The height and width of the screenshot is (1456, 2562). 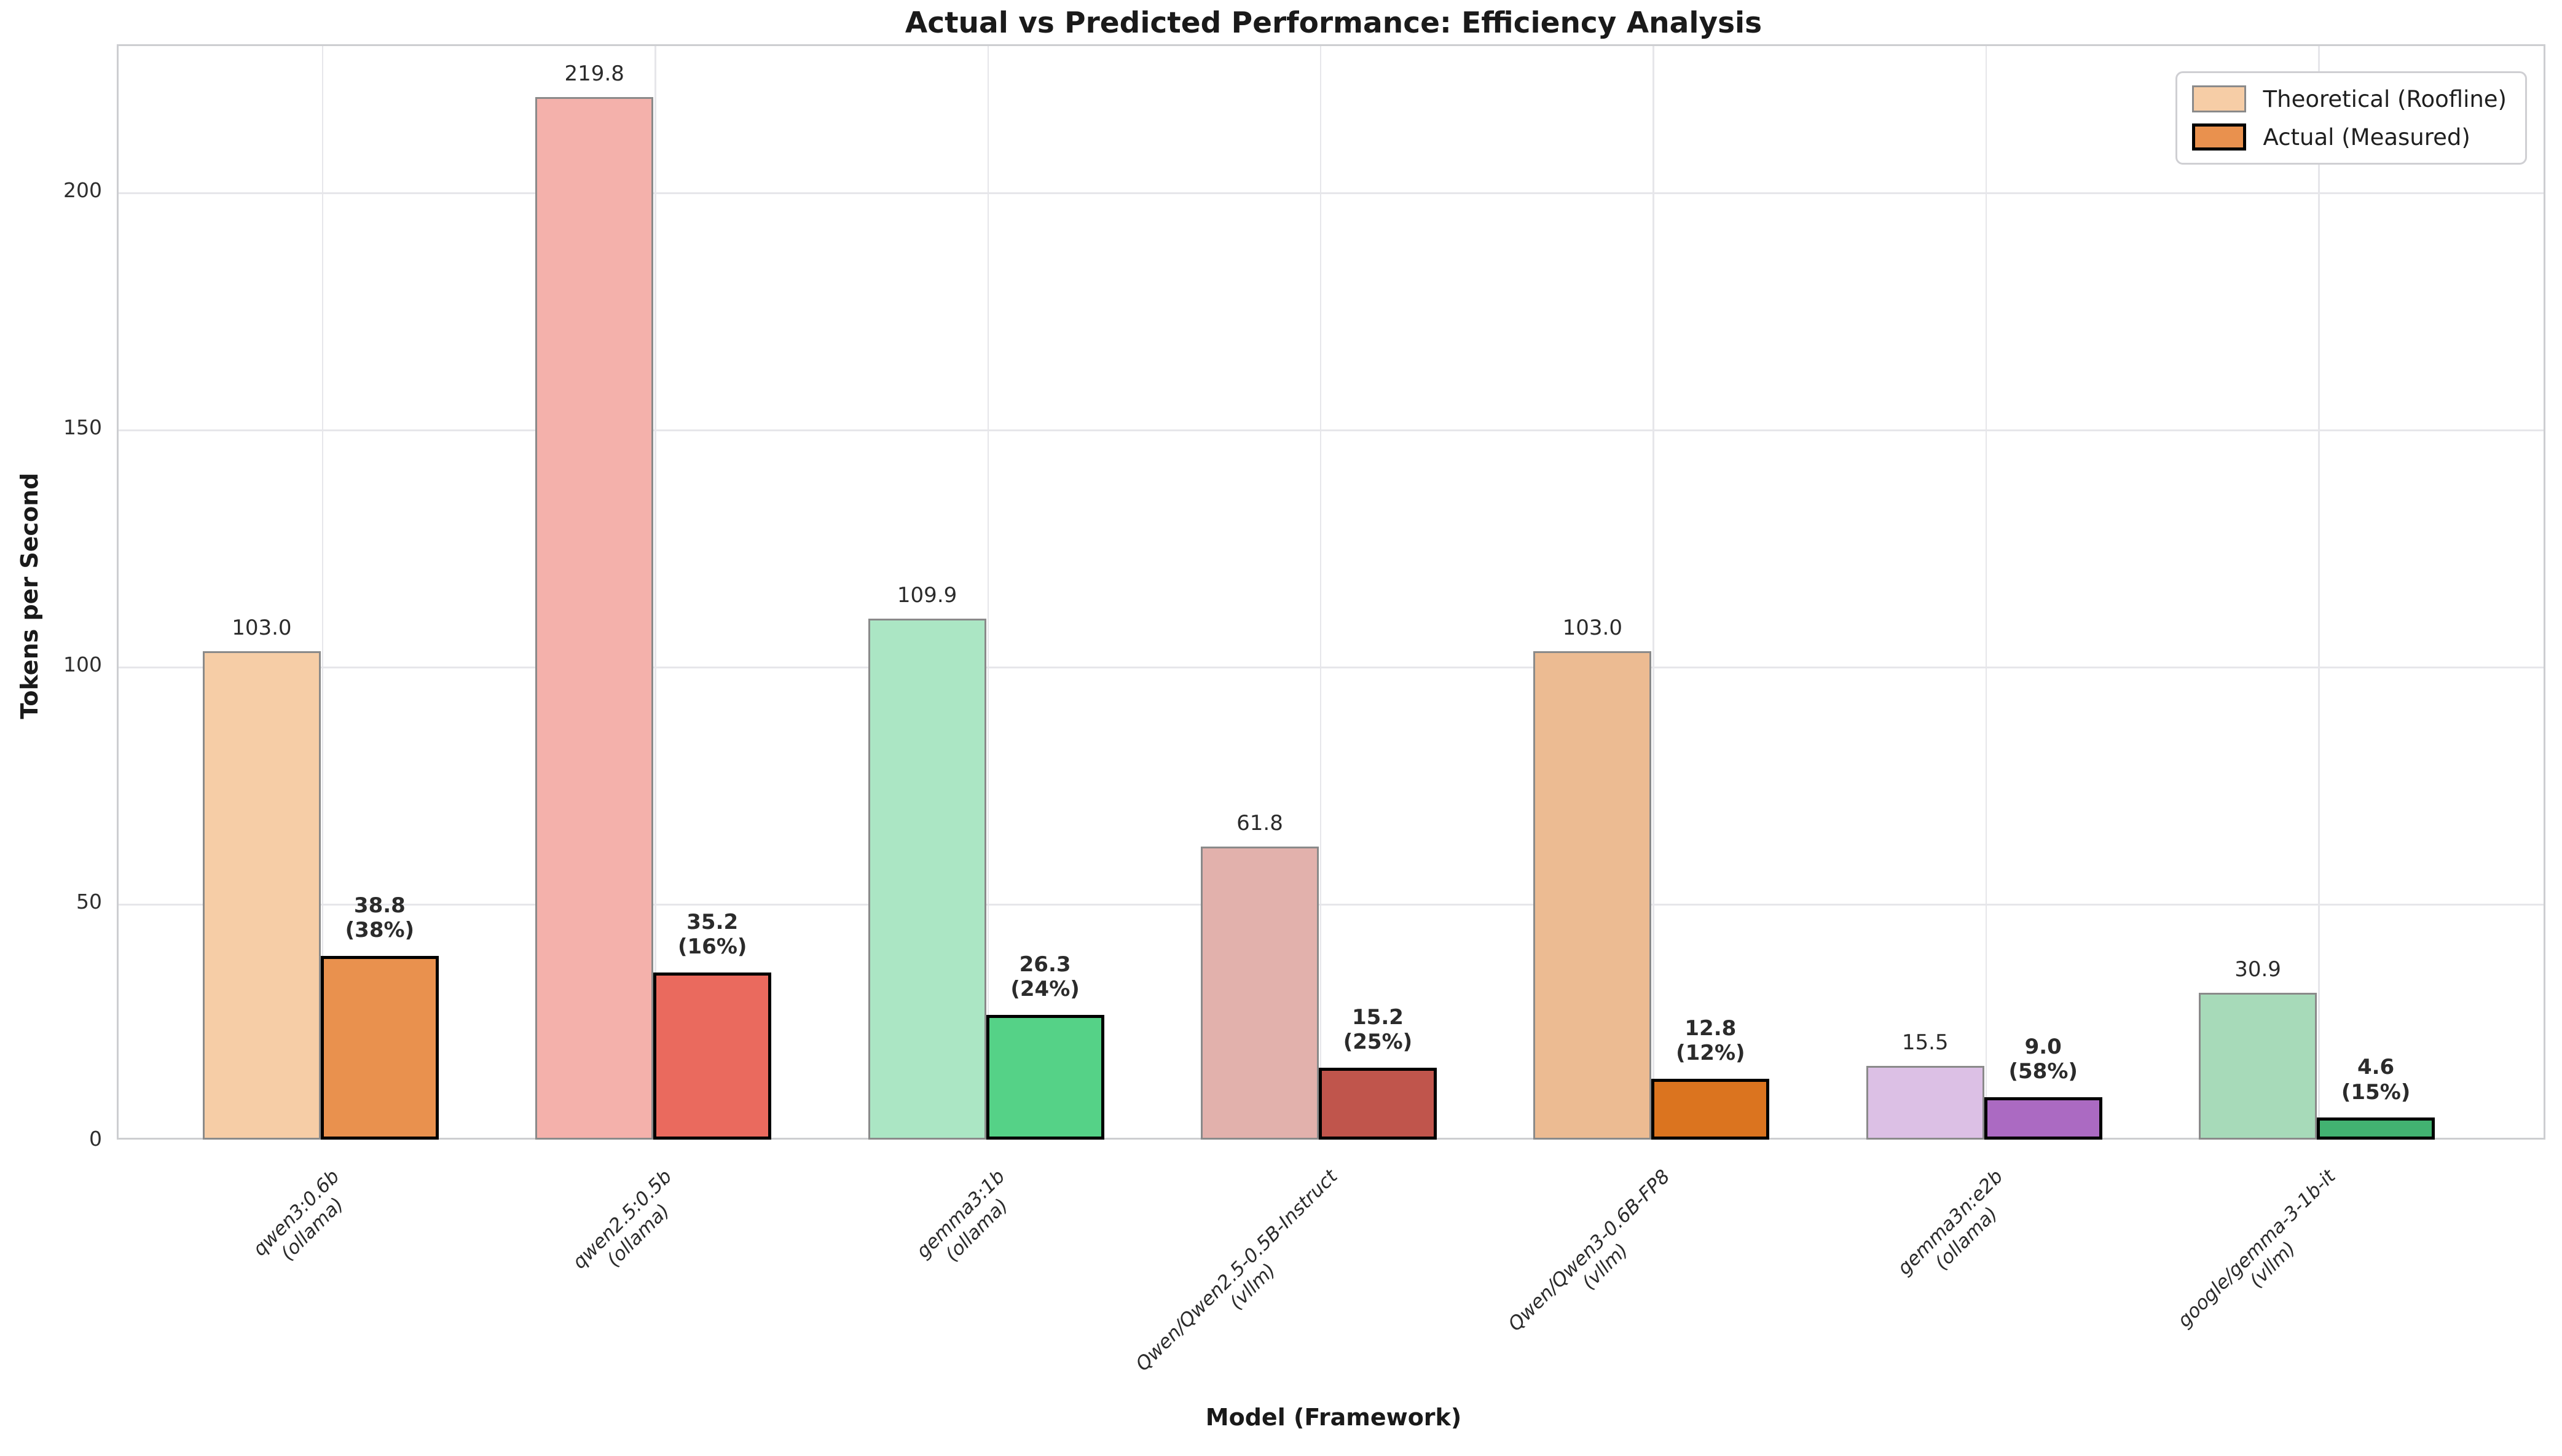 I want to click on bar-actual-google/gemma-3-1b-it, so click(x=2376, y=1128).